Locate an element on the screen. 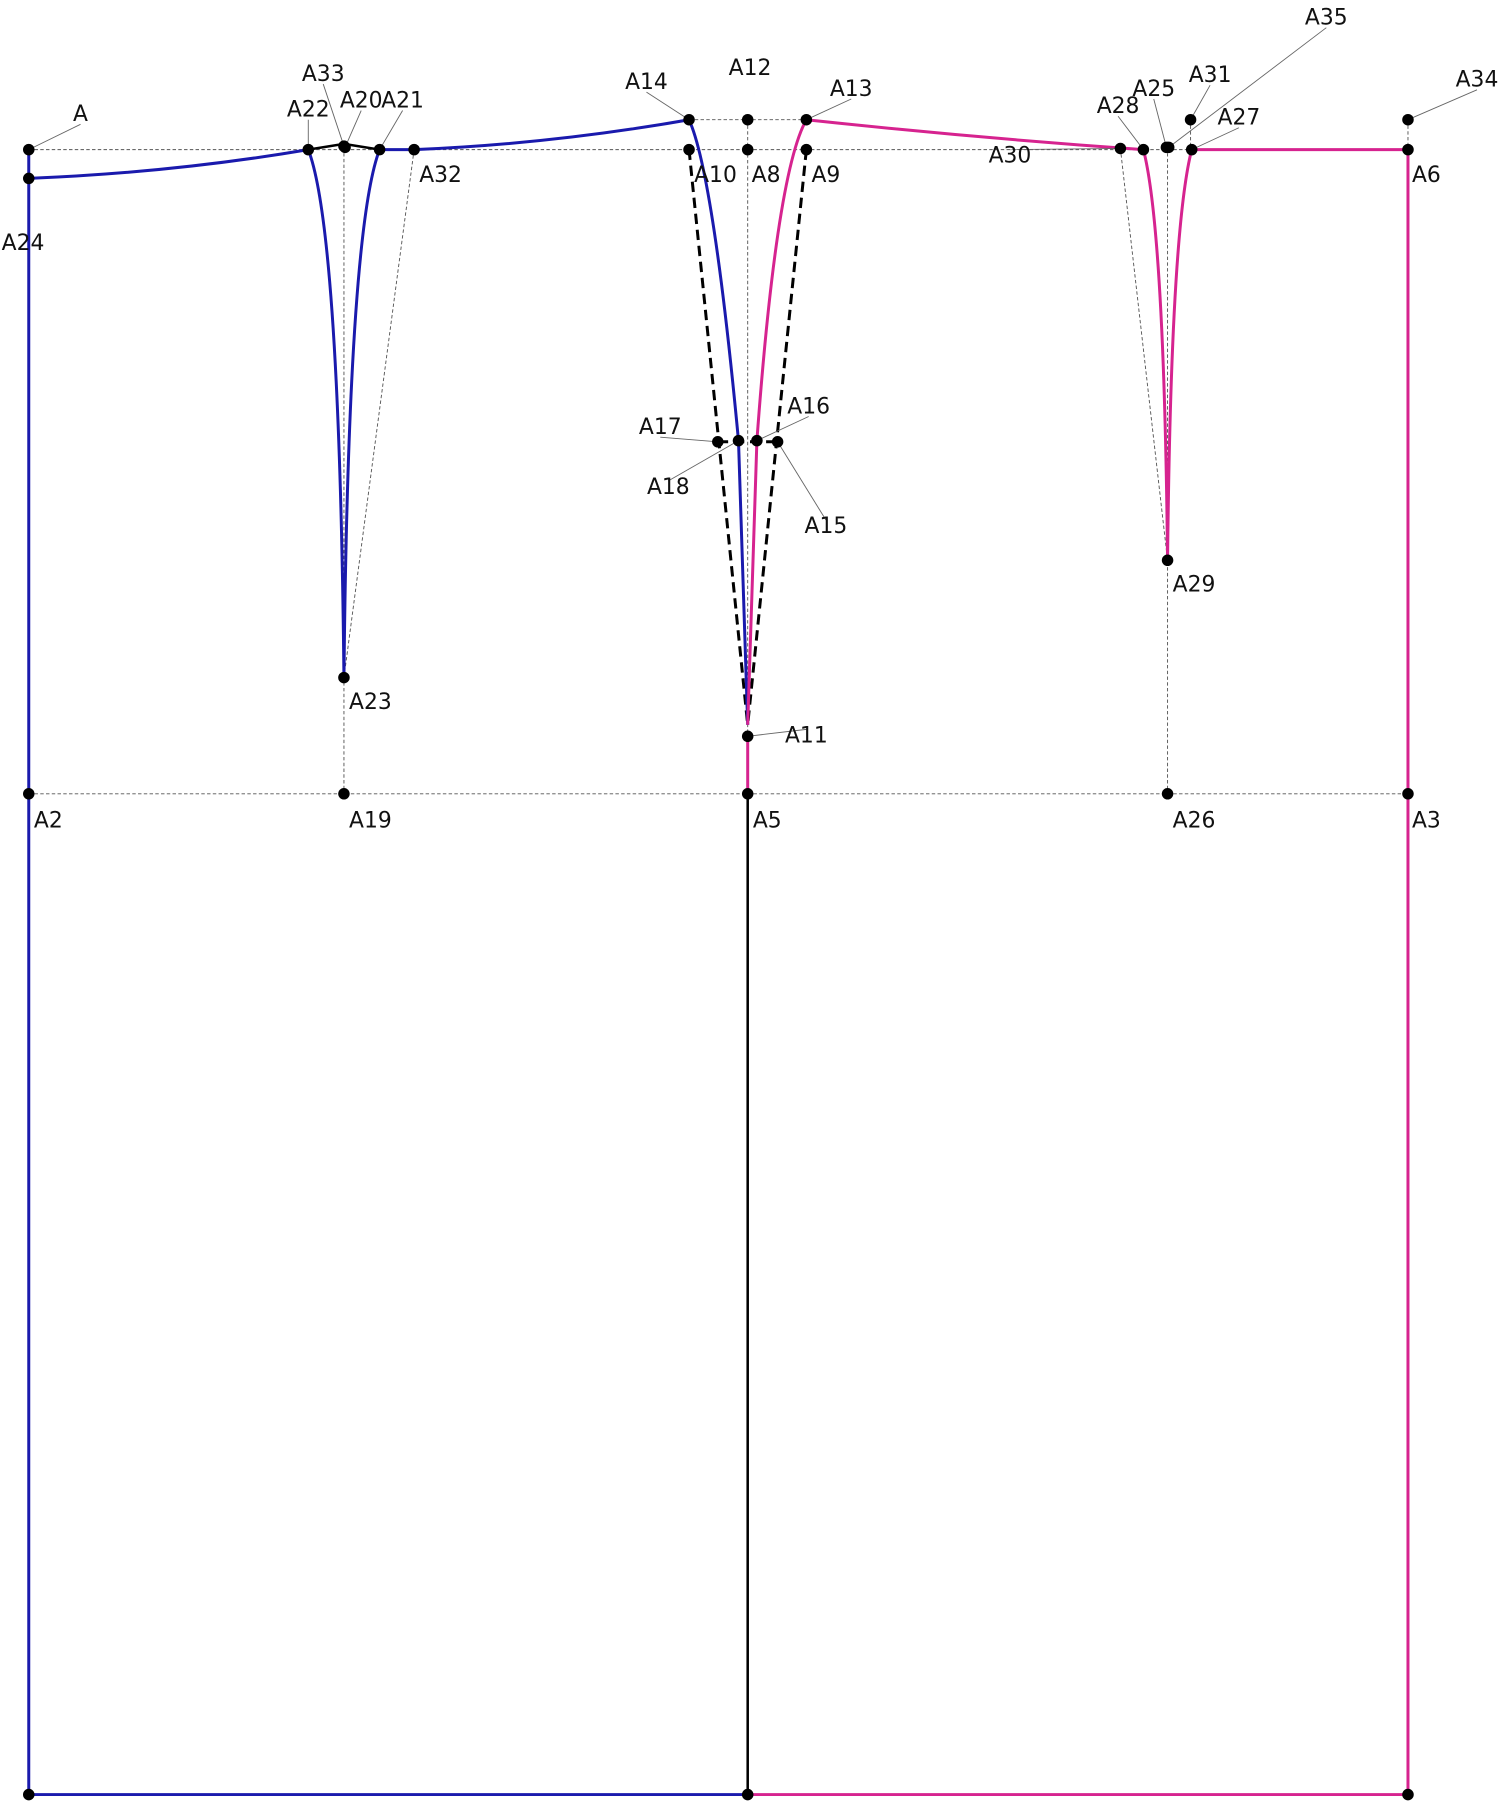  point-label: A22 is located at coordinates (308, 110).